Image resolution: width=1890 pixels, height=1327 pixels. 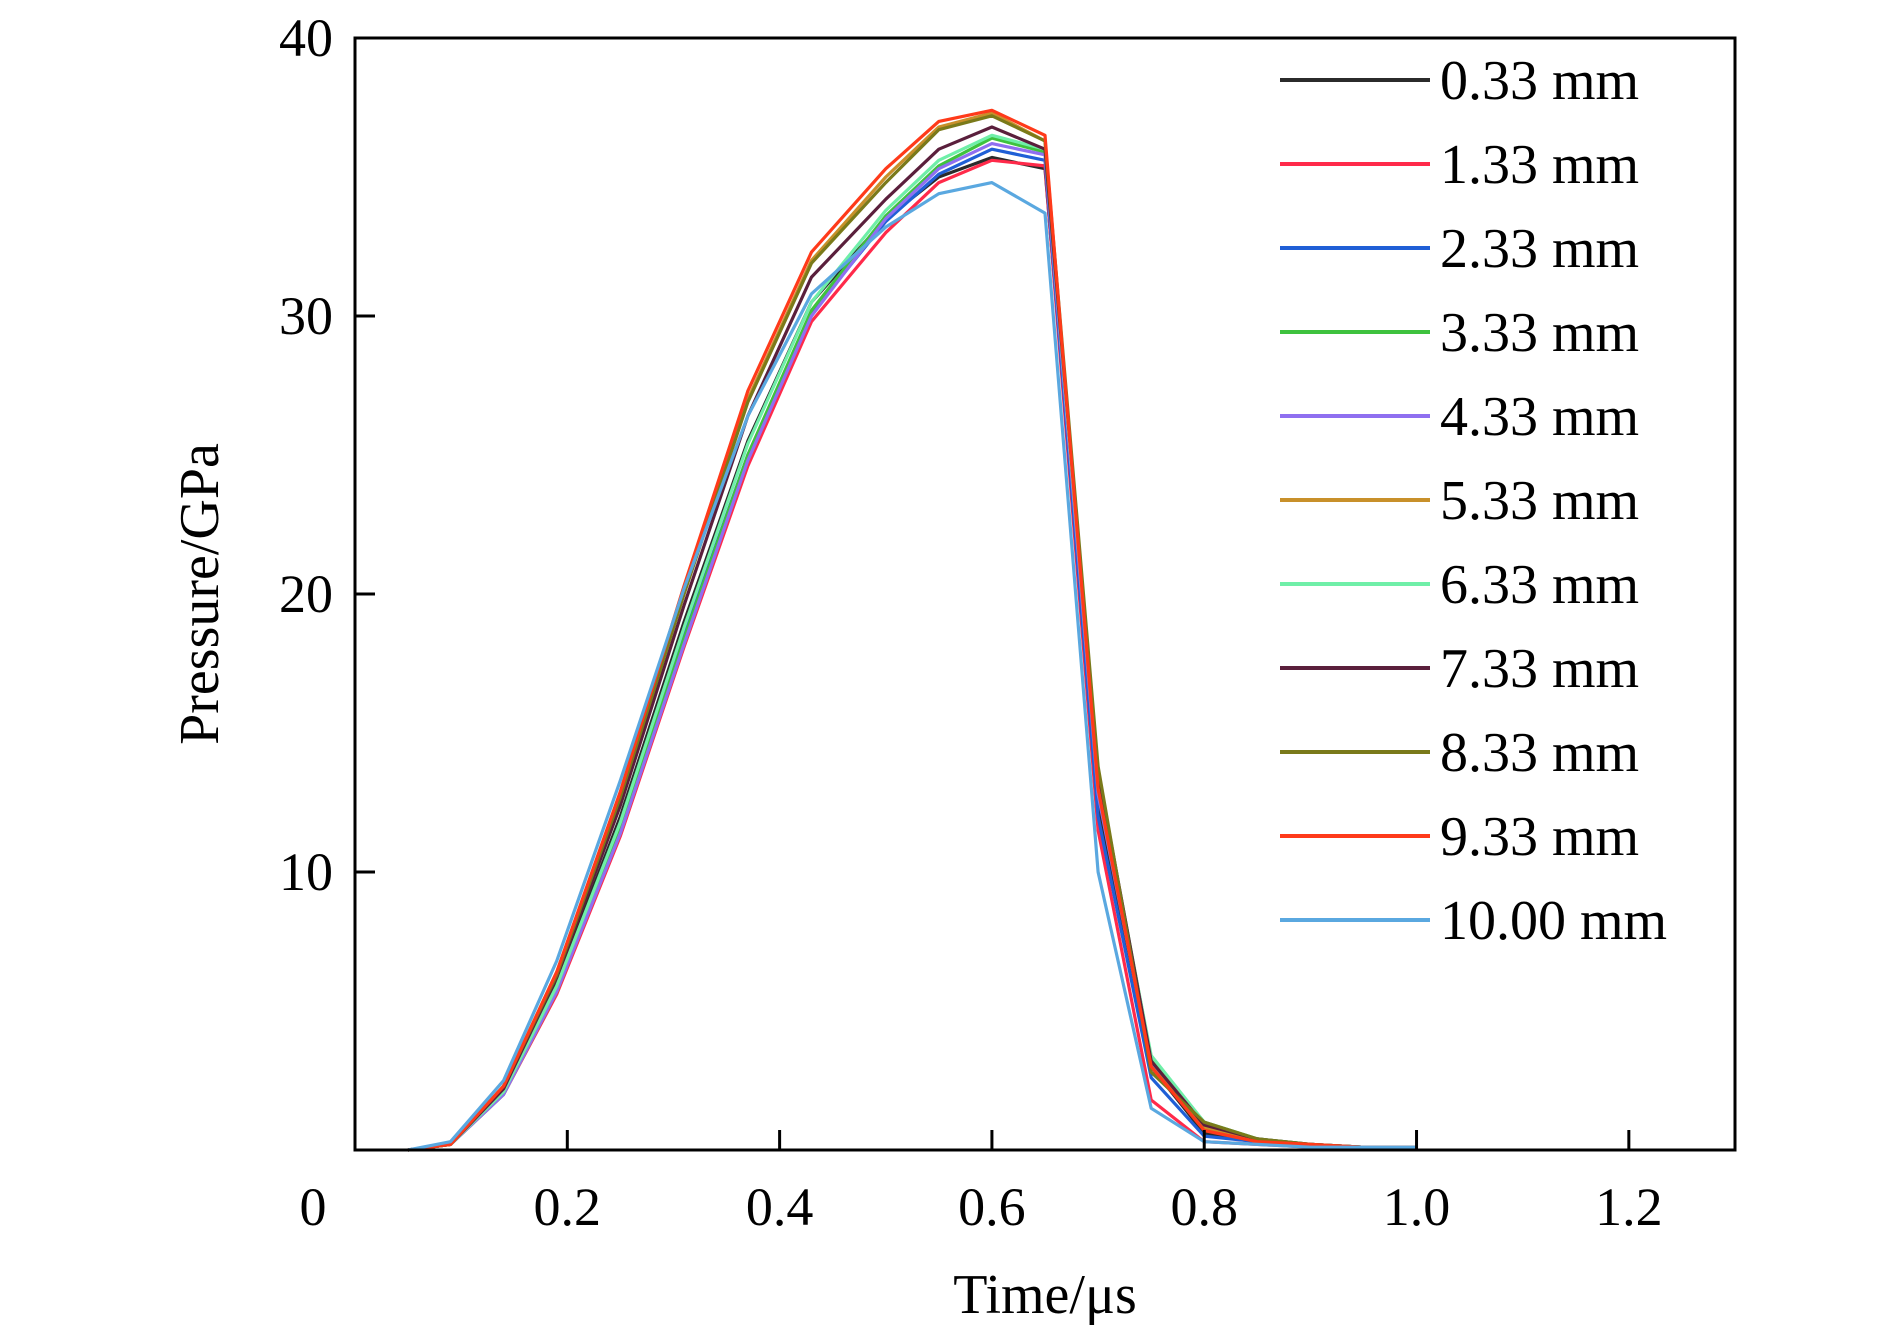 What do you see at coordinates (1539, 669) in the screenshot?
I see `legend-label-7: 7.33 mm` at bounding box center [1539, 669].